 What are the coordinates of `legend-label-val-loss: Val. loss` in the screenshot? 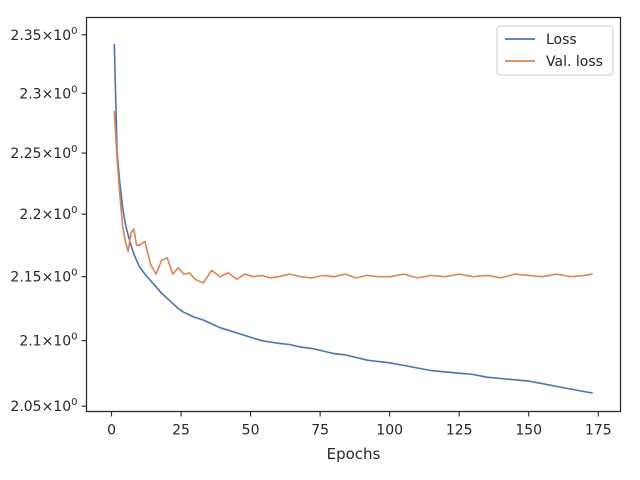 It's located at (574, 62).